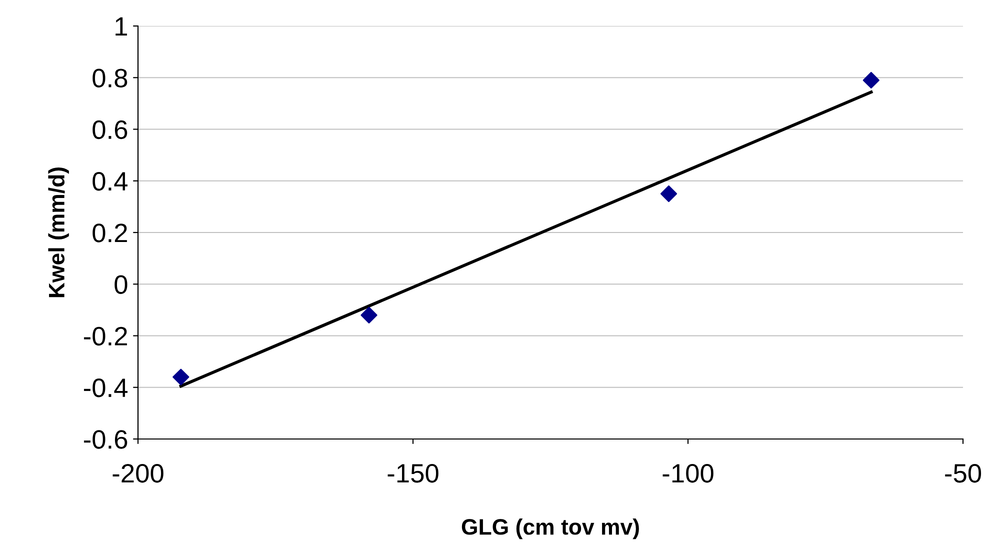  Describe the element at coordinates (413, 473) in the screenshot. I see `x-tick-label: -150` at that location.